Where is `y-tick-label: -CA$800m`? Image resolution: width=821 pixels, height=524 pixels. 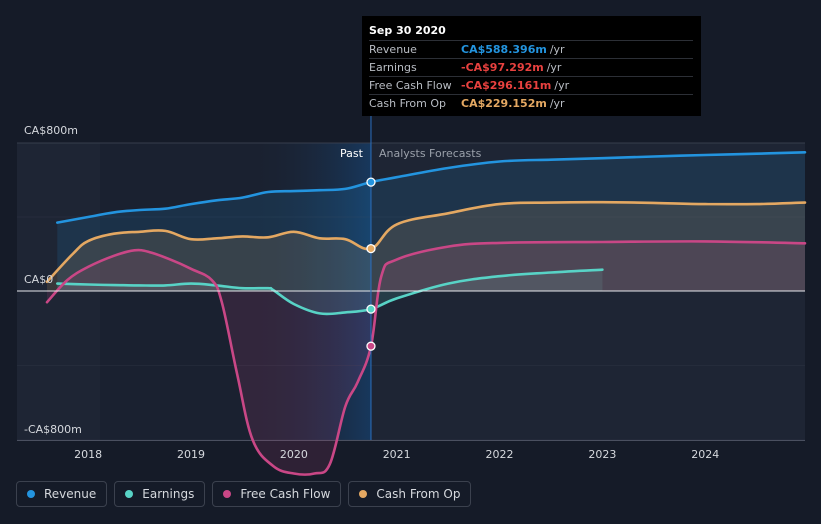 y-tick-label: -CA$800m is located at coordinates (53, 429).